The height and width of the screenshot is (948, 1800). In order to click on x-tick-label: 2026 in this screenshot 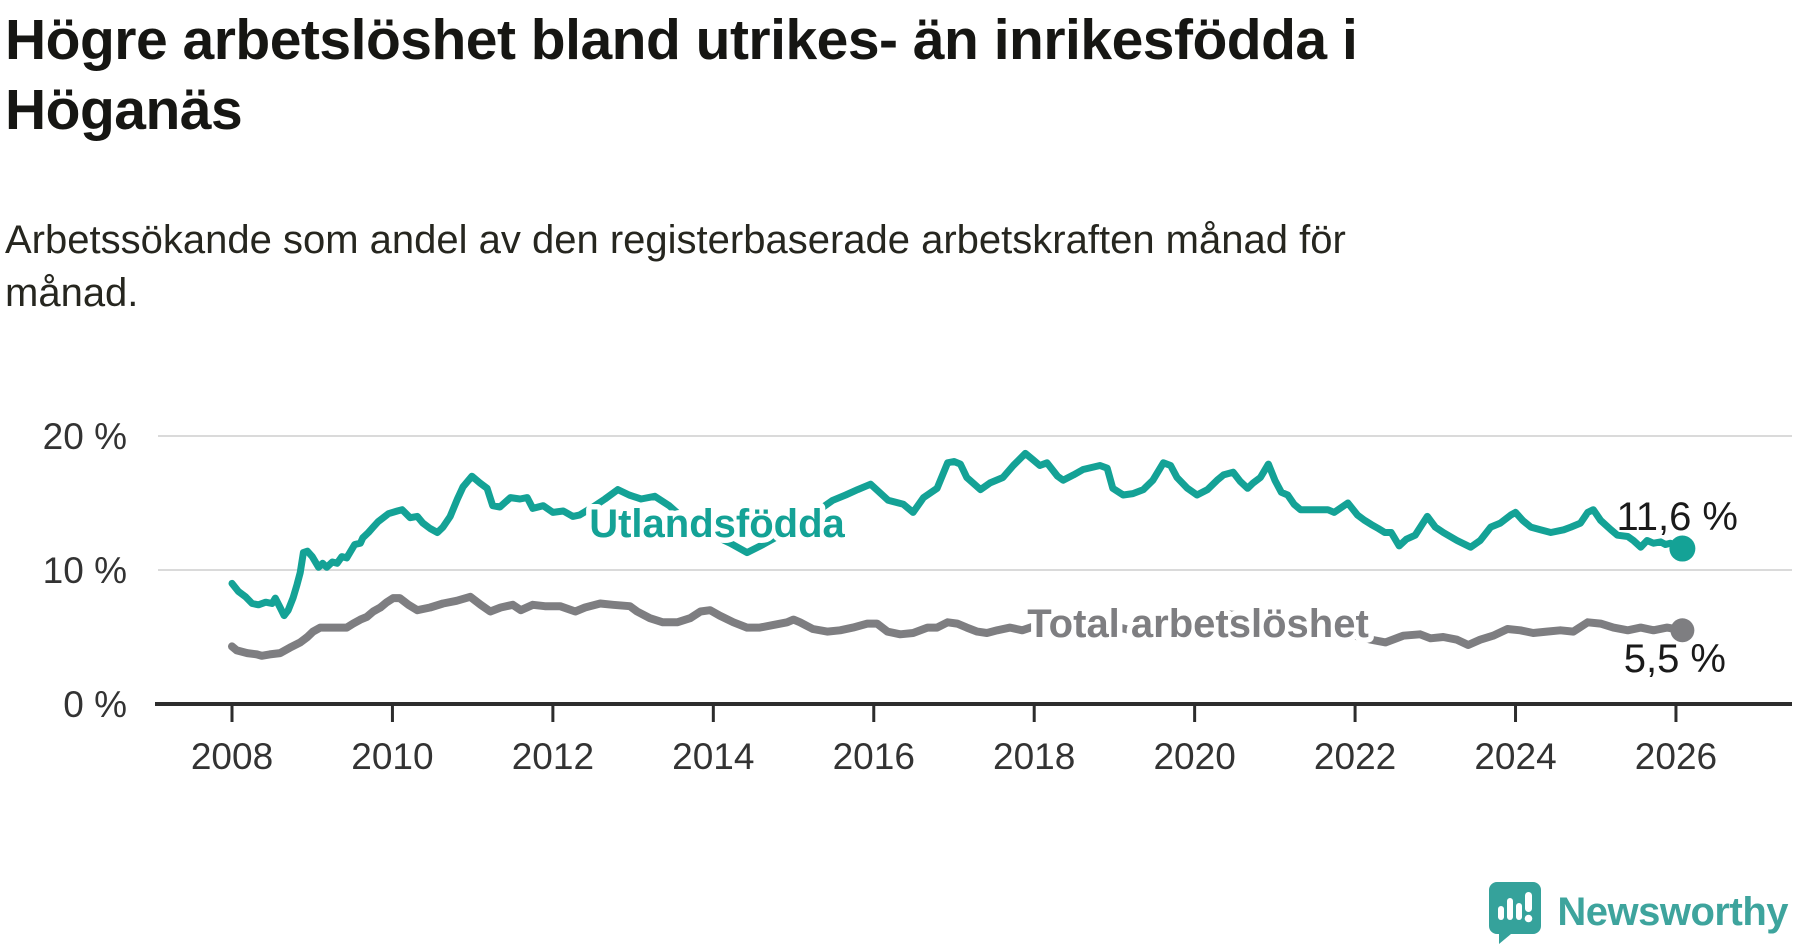, I will do `click(1676, 756)`.